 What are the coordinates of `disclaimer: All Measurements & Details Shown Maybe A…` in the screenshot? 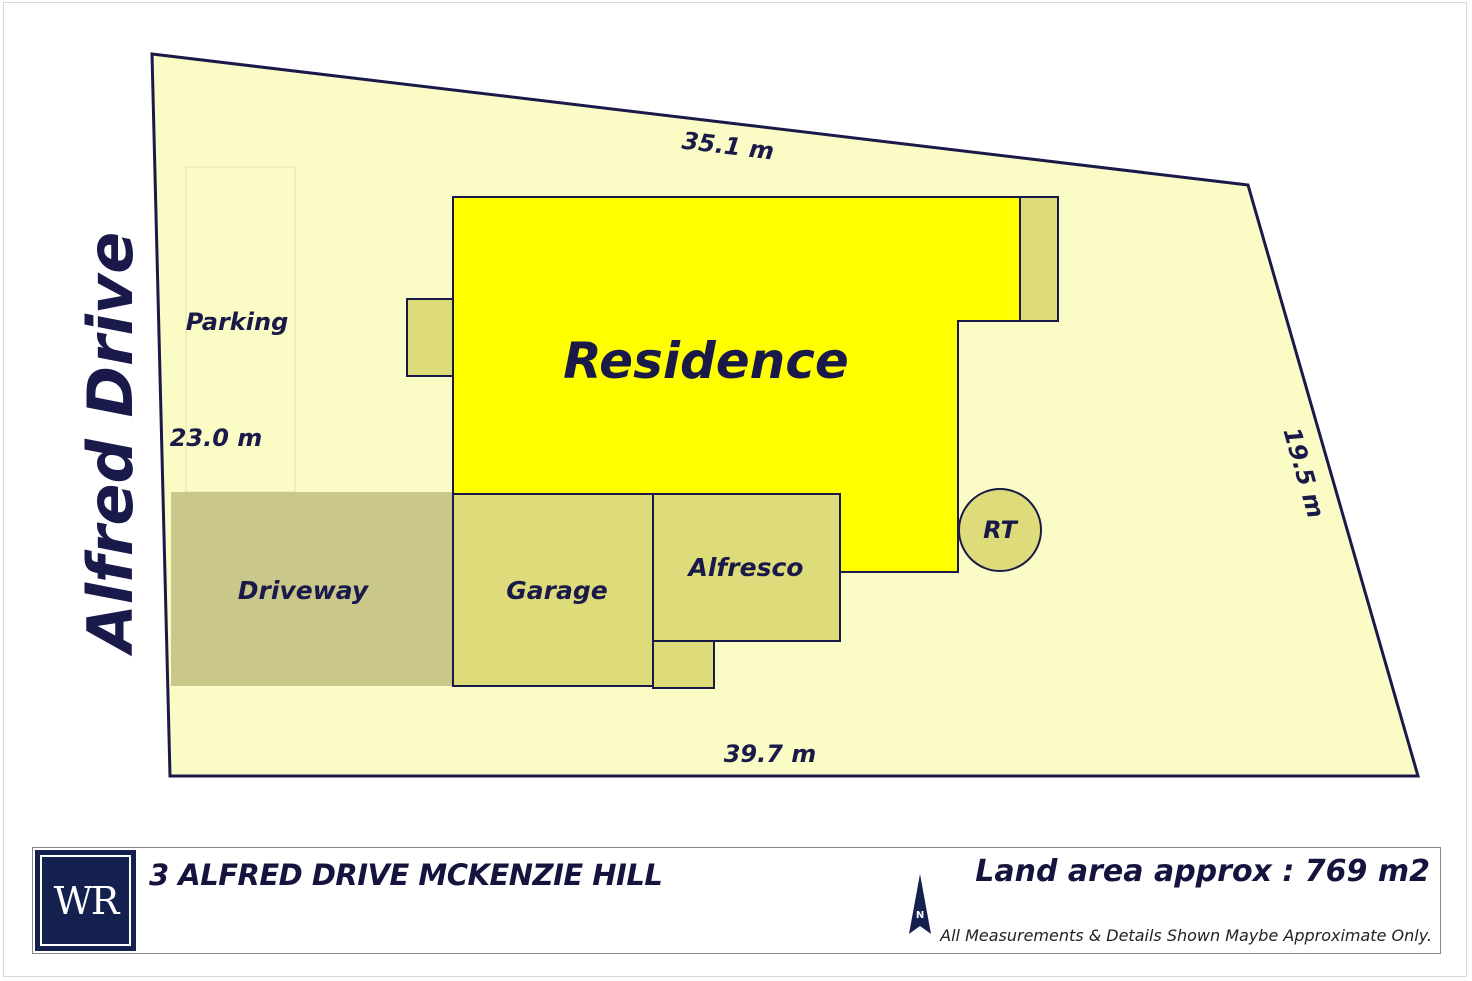 It's located at (1186, 935).